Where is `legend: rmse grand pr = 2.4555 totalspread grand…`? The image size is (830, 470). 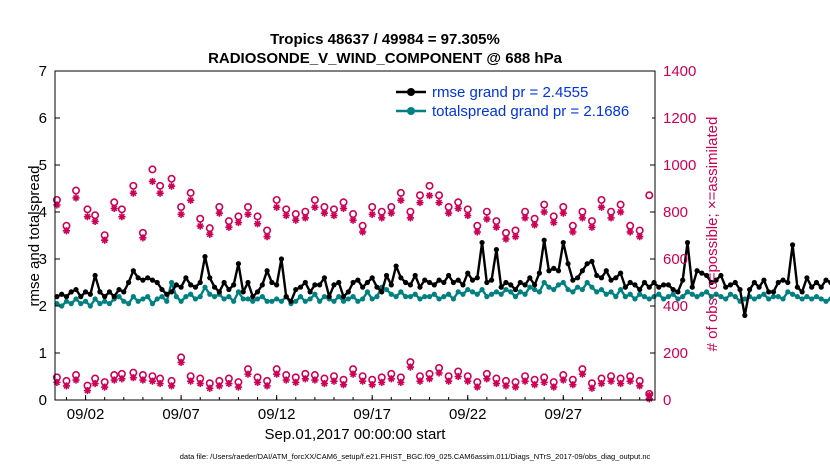 legend: rmse grand pr = 2.4555 totalspread grand… is located at coordinates (522, 102).